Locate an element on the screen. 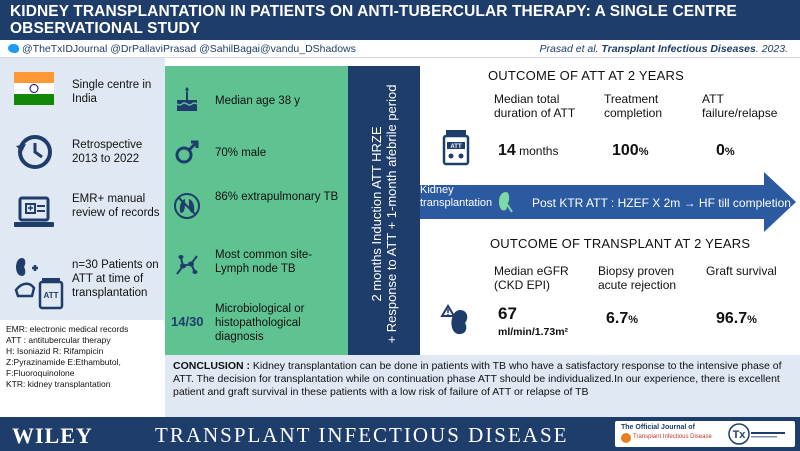  characteristic-extrapulmonary: 86% extrapulmonary TB is located at coordinates (256, 208).